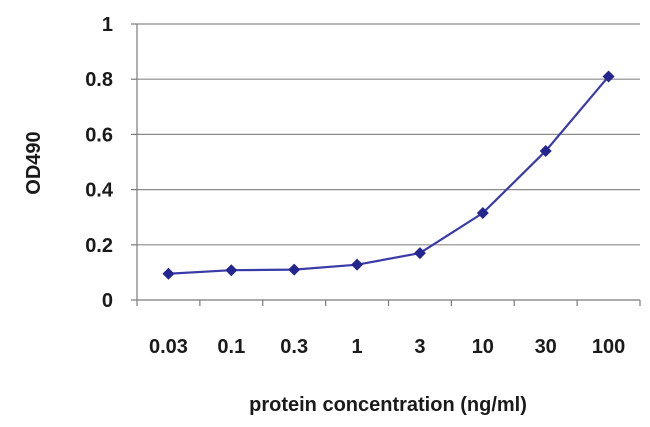 The height and width of the screenshot is (427, 650). What do you see at coordinates (419, 347) in the screenshot?
I see `x-tick-label: 3` at bounding box center [419, 347].